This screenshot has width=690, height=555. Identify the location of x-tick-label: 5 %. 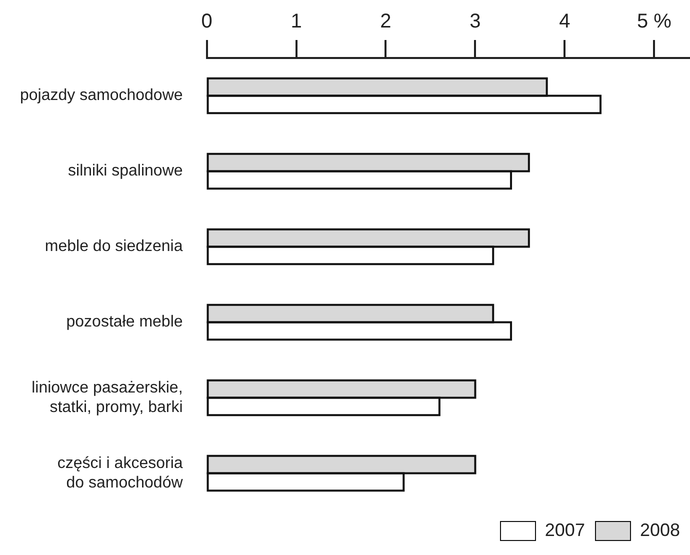
(654, 21).